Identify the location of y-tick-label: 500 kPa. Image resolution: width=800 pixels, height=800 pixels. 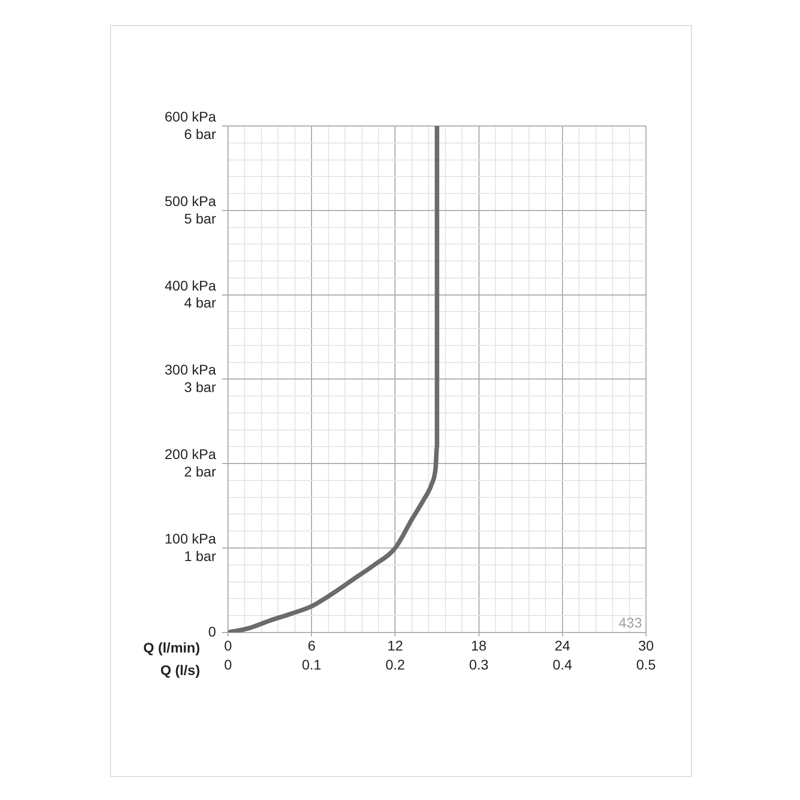
(190, 200).